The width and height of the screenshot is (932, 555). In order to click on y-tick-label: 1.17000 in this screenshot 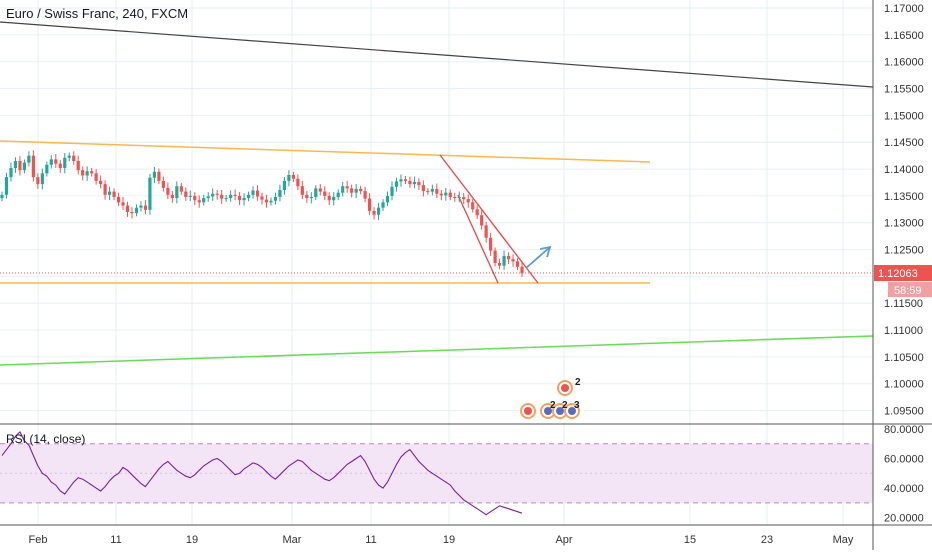, I will do `click(904, 9)`.